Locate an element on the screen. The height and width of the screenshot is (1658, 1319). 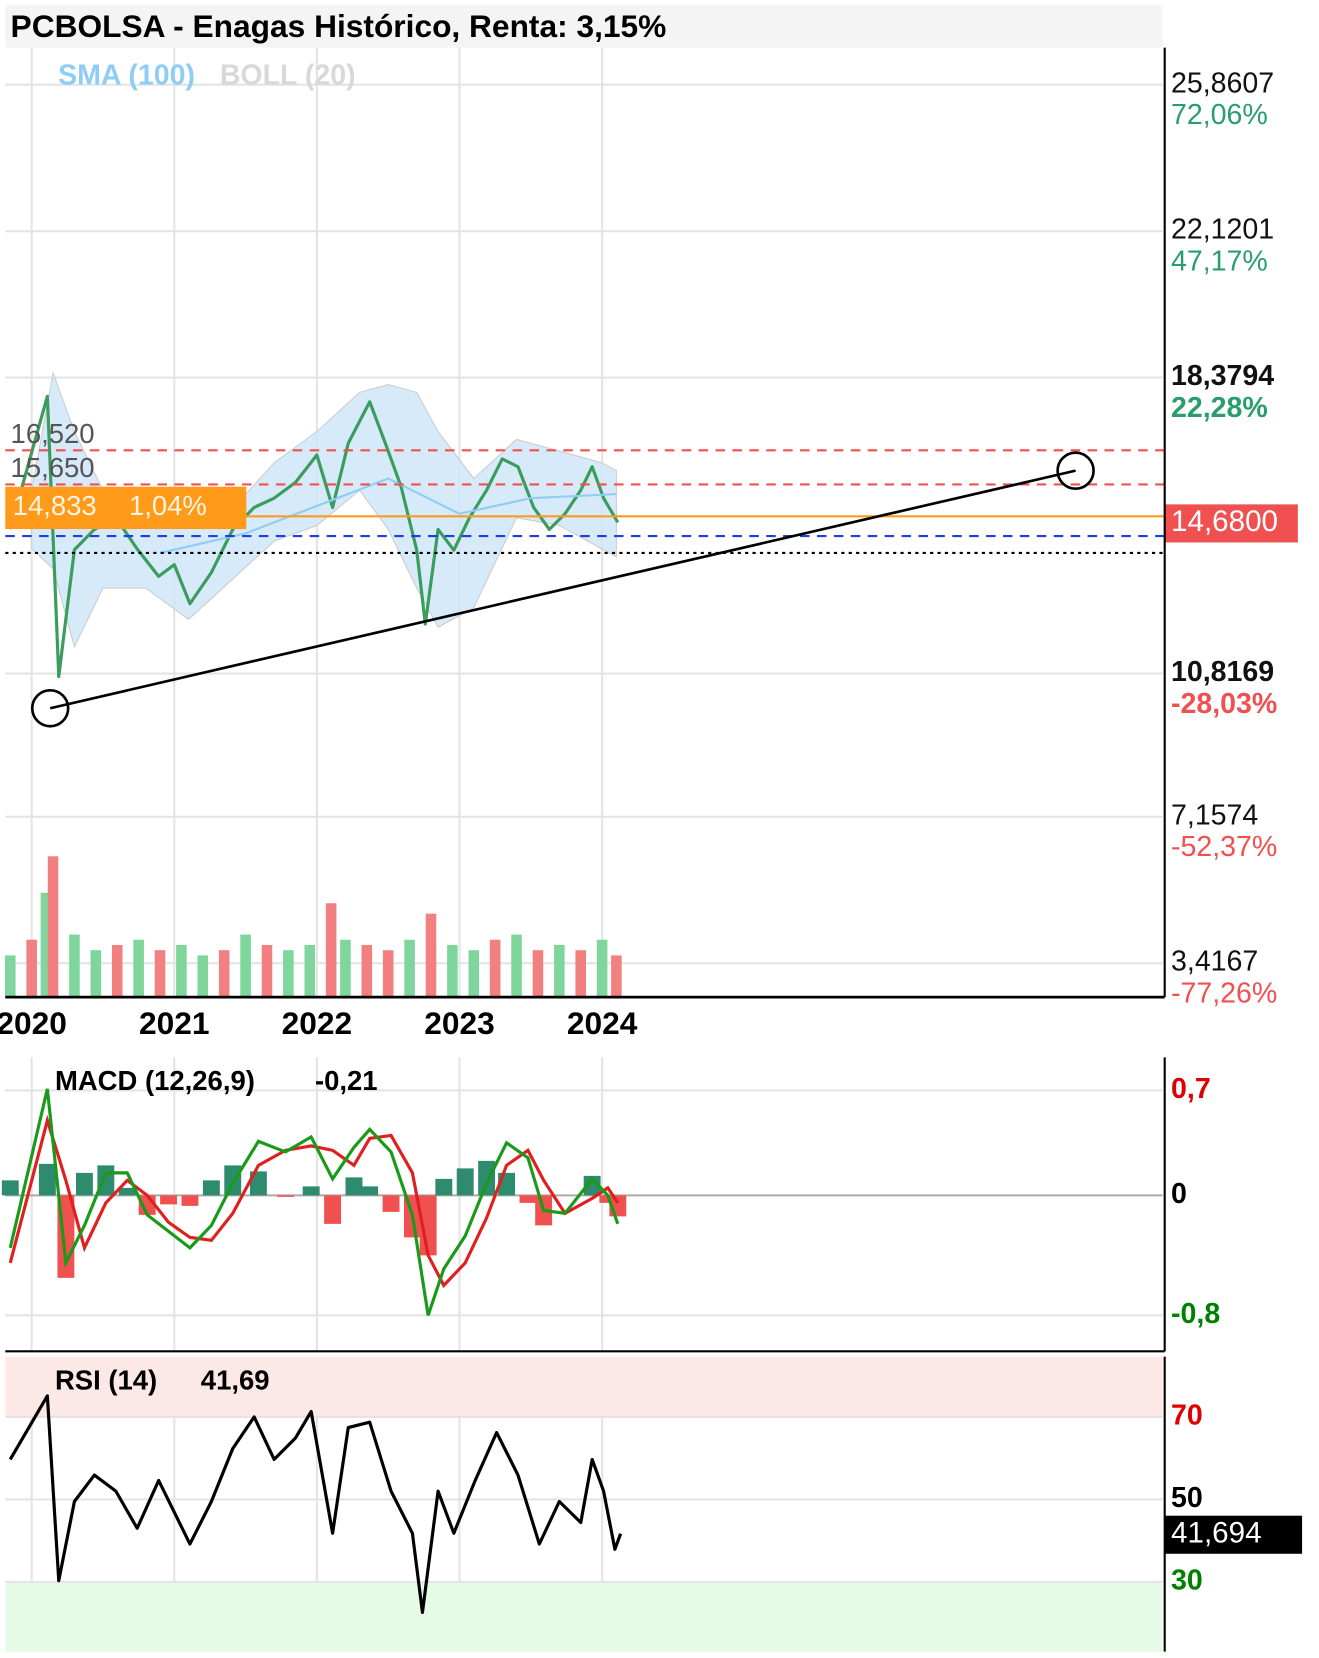
y-tick-change: -28,03% is located at coordinates (1224, 704).